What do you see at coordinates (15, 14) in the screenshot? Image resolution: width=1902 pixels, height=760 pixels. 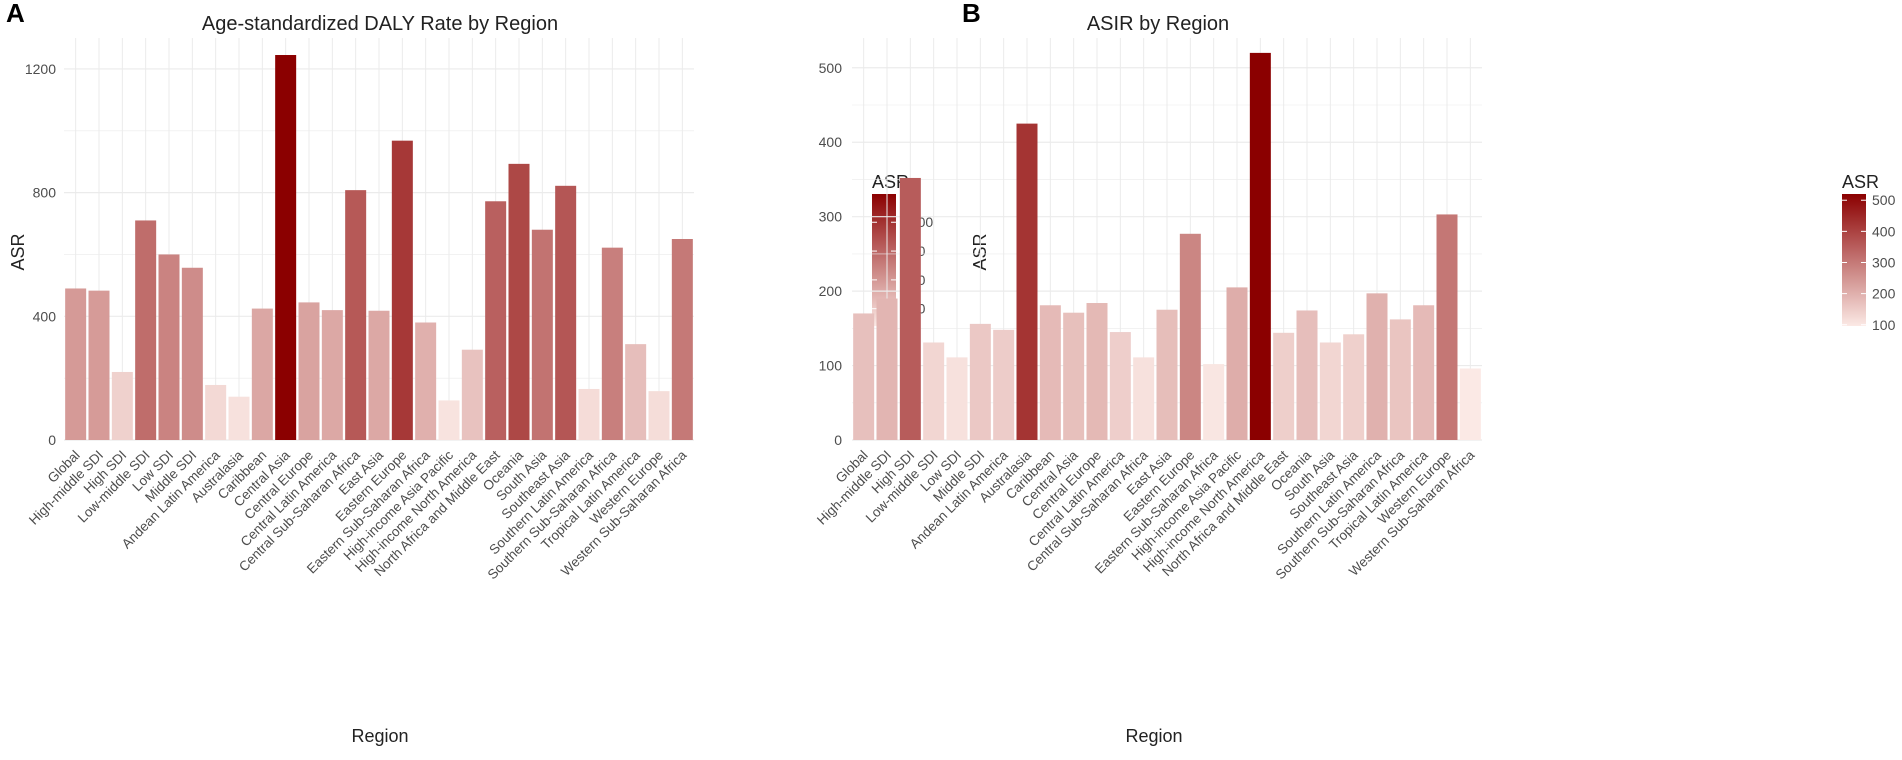 I see `panel-a-label: A` at bounding box center [15, 14].